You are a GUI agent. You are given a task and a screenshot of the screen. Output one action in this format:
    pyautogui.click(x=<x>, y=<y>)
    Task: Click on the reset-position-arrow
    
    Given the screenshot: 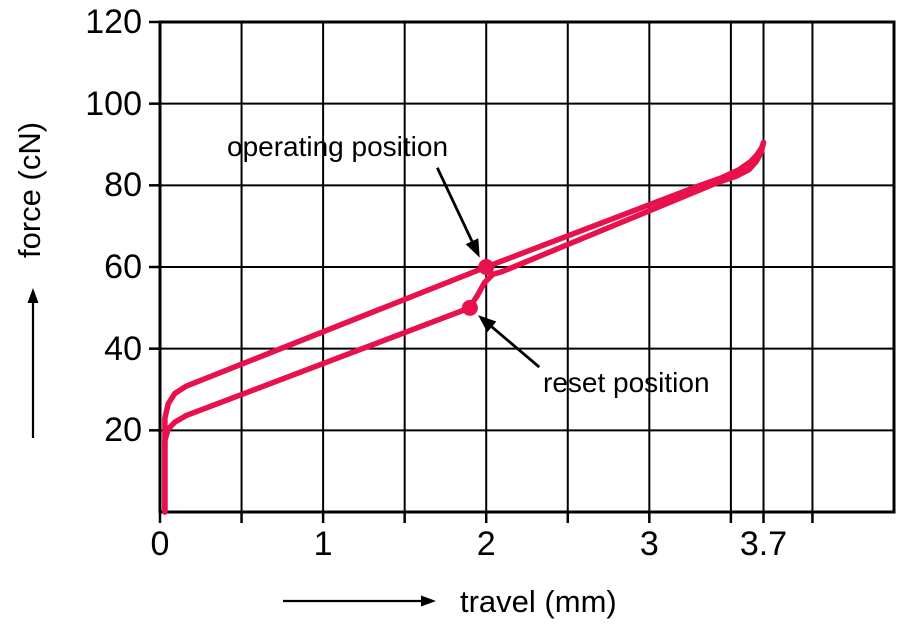 What is the action you would take?
    pyautogui.click(x=509, y=342)
    